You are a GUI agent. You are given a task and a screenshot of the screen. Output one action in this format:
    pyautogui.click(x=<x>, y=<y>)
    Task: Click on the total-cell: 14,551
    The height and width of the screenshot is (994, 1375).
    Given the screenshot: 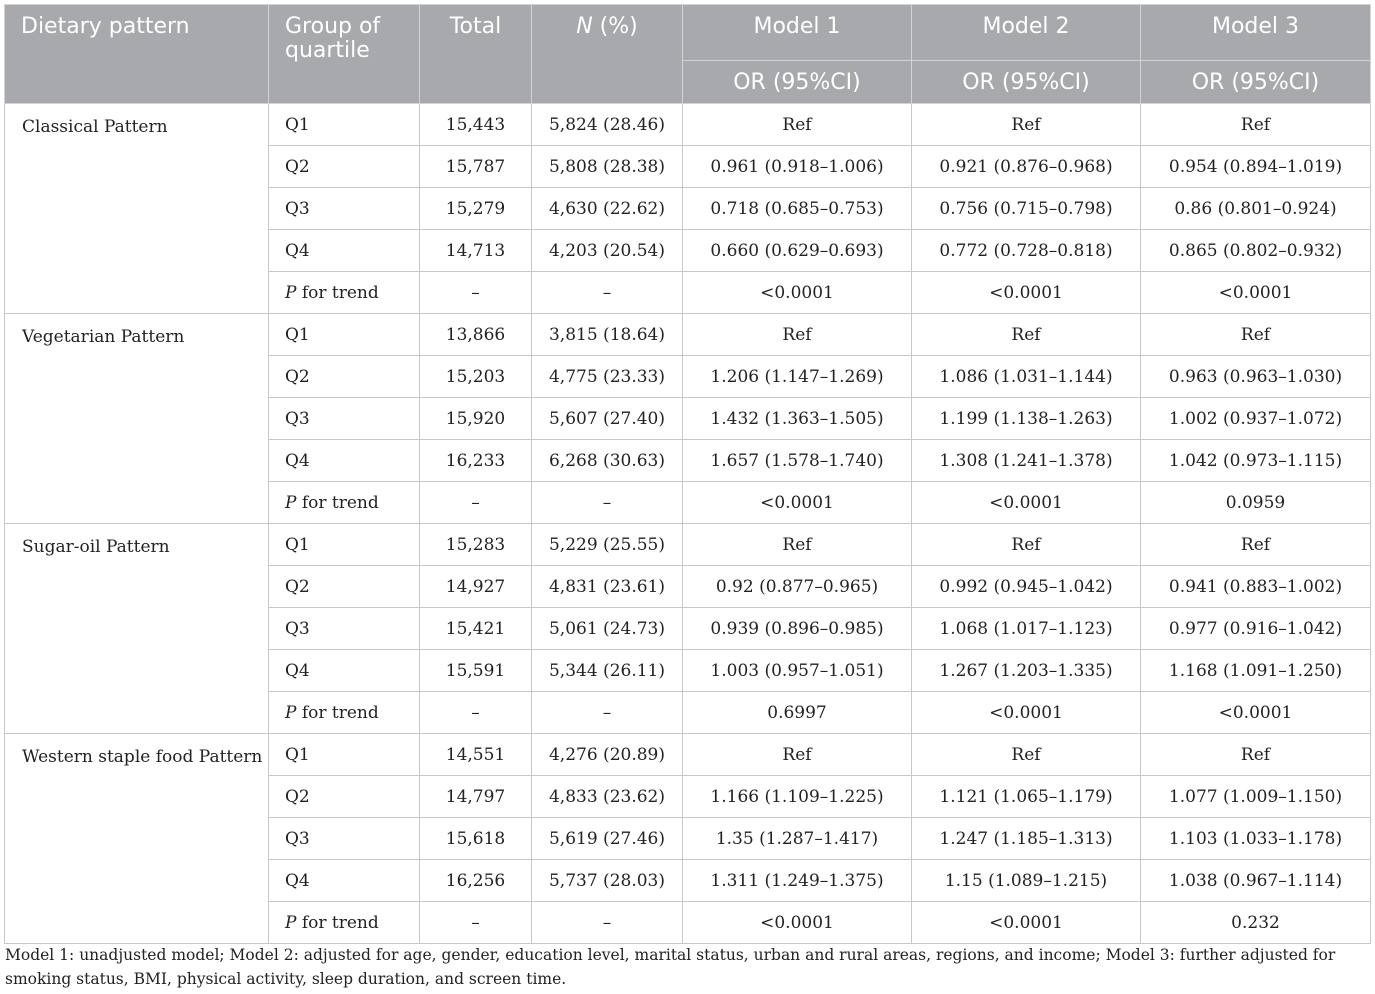 What is the action you would take?
    pyautogui.click(x=475, y=754)
    